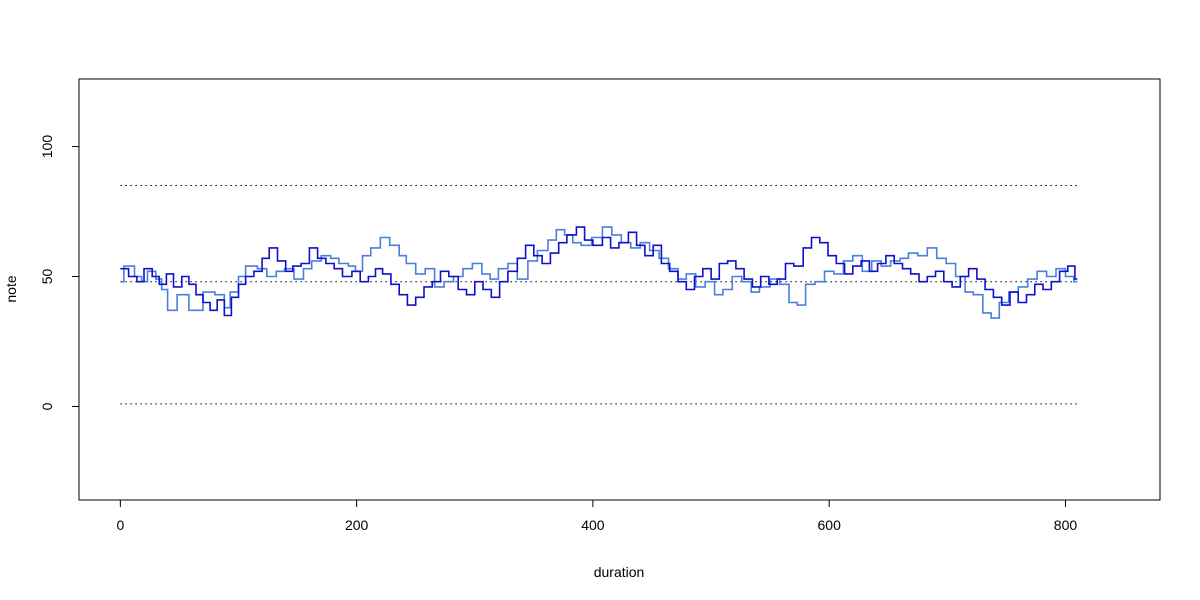 This screenshot has height=600, width=1200. What do you see at coordinates (1066, 525) in the screenshot?
I see `x-tick-label: 800` at bounding box center [1066, 525].